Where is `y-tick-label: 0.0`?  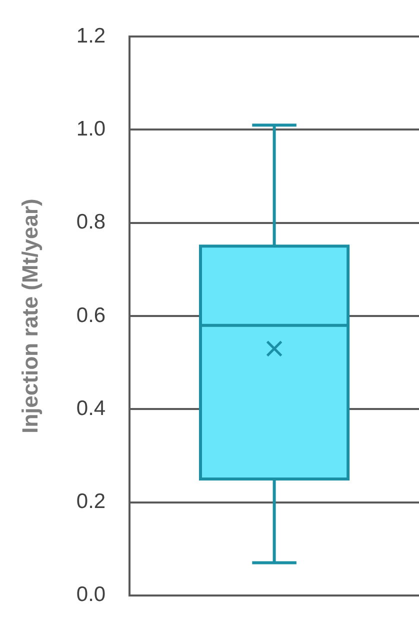 y-tick-label: 0.0 is located at coordinates (91, 594).